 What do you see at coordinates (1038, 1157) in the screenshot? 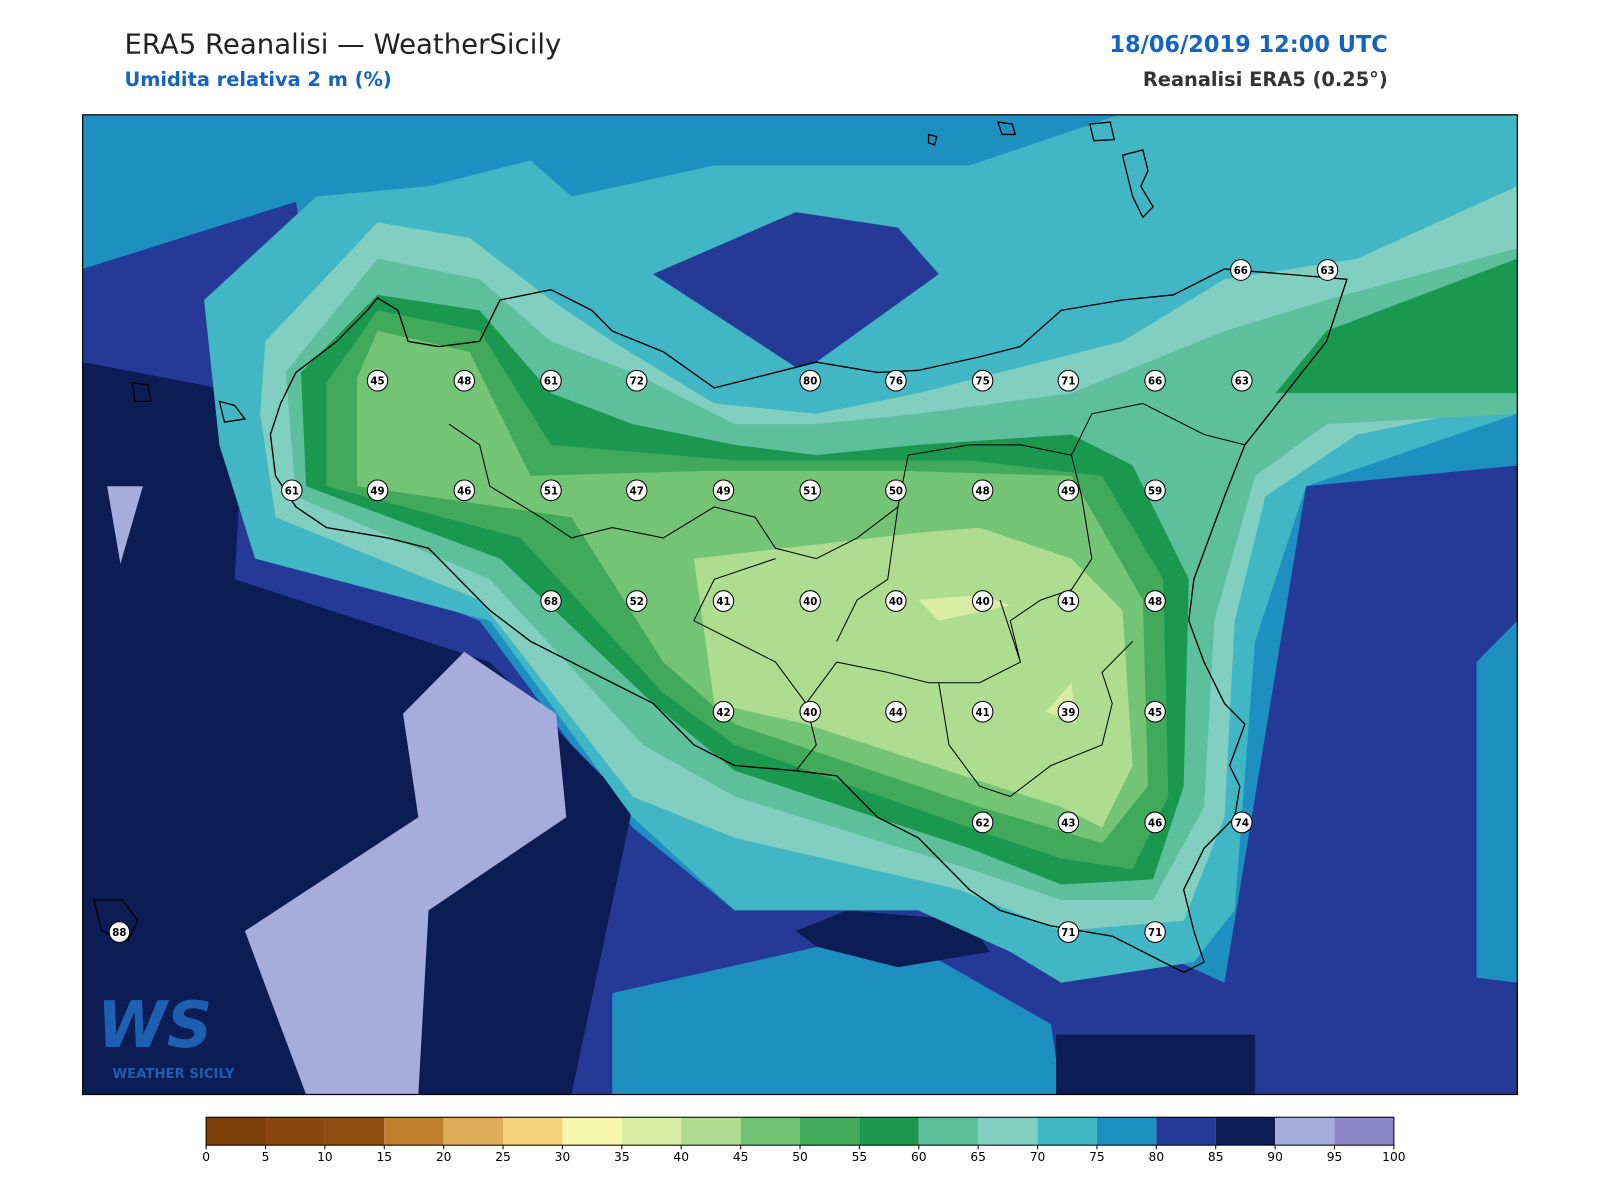
I see `colorbar-tick-label: 70` at bounding box center [1038, 1157].